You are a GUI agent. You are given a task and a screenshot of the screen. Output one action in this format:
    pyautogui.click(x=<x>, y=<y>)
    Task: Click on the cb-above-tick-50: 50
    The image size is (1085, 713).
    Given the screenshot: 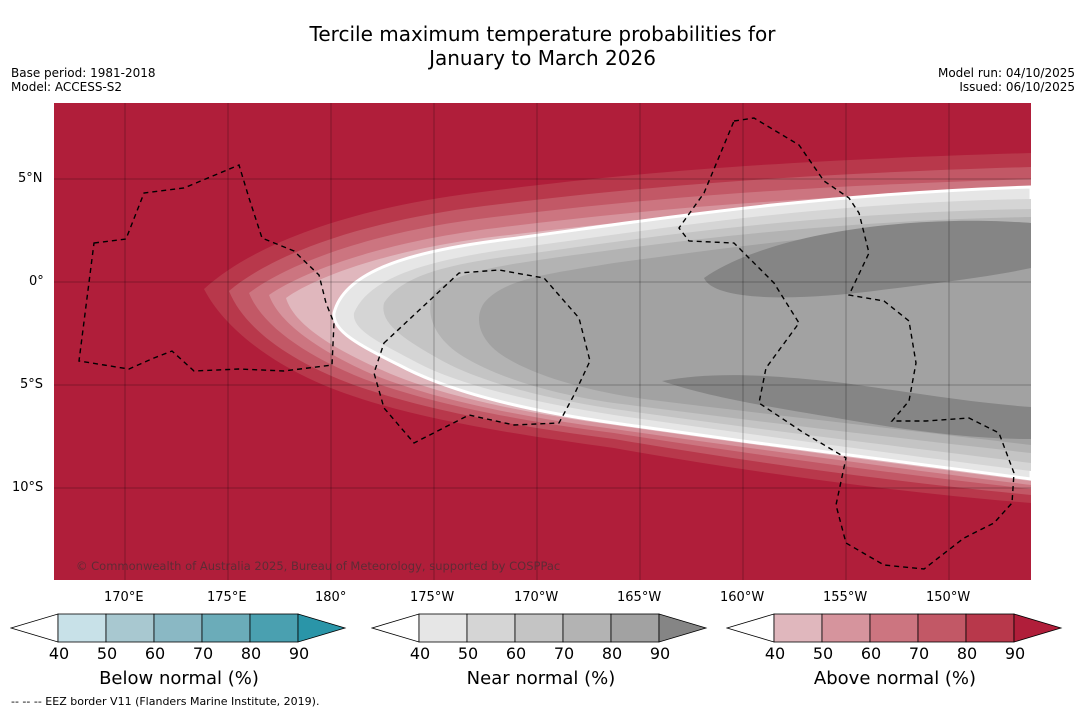 What is the action you would take?
    pyautogui.click(x=823, y=653)
    